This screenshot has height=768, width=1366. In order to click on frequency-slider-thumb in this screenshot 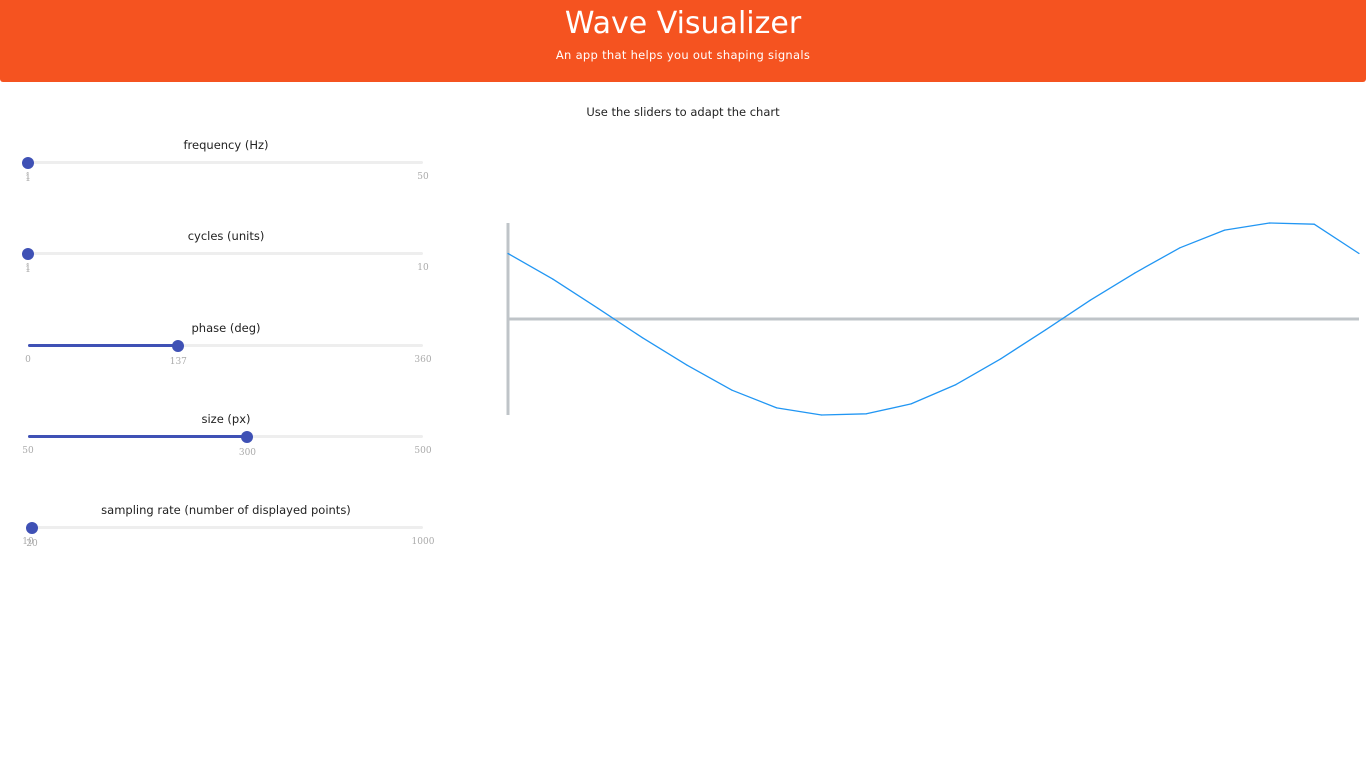, I will do `click(28, 162)`.